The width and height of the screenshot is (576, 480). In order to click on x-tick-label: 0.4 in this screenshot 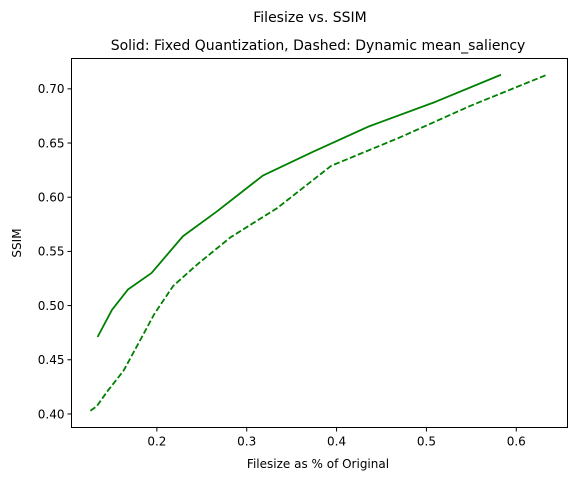, I will do `click(336, 442)`.